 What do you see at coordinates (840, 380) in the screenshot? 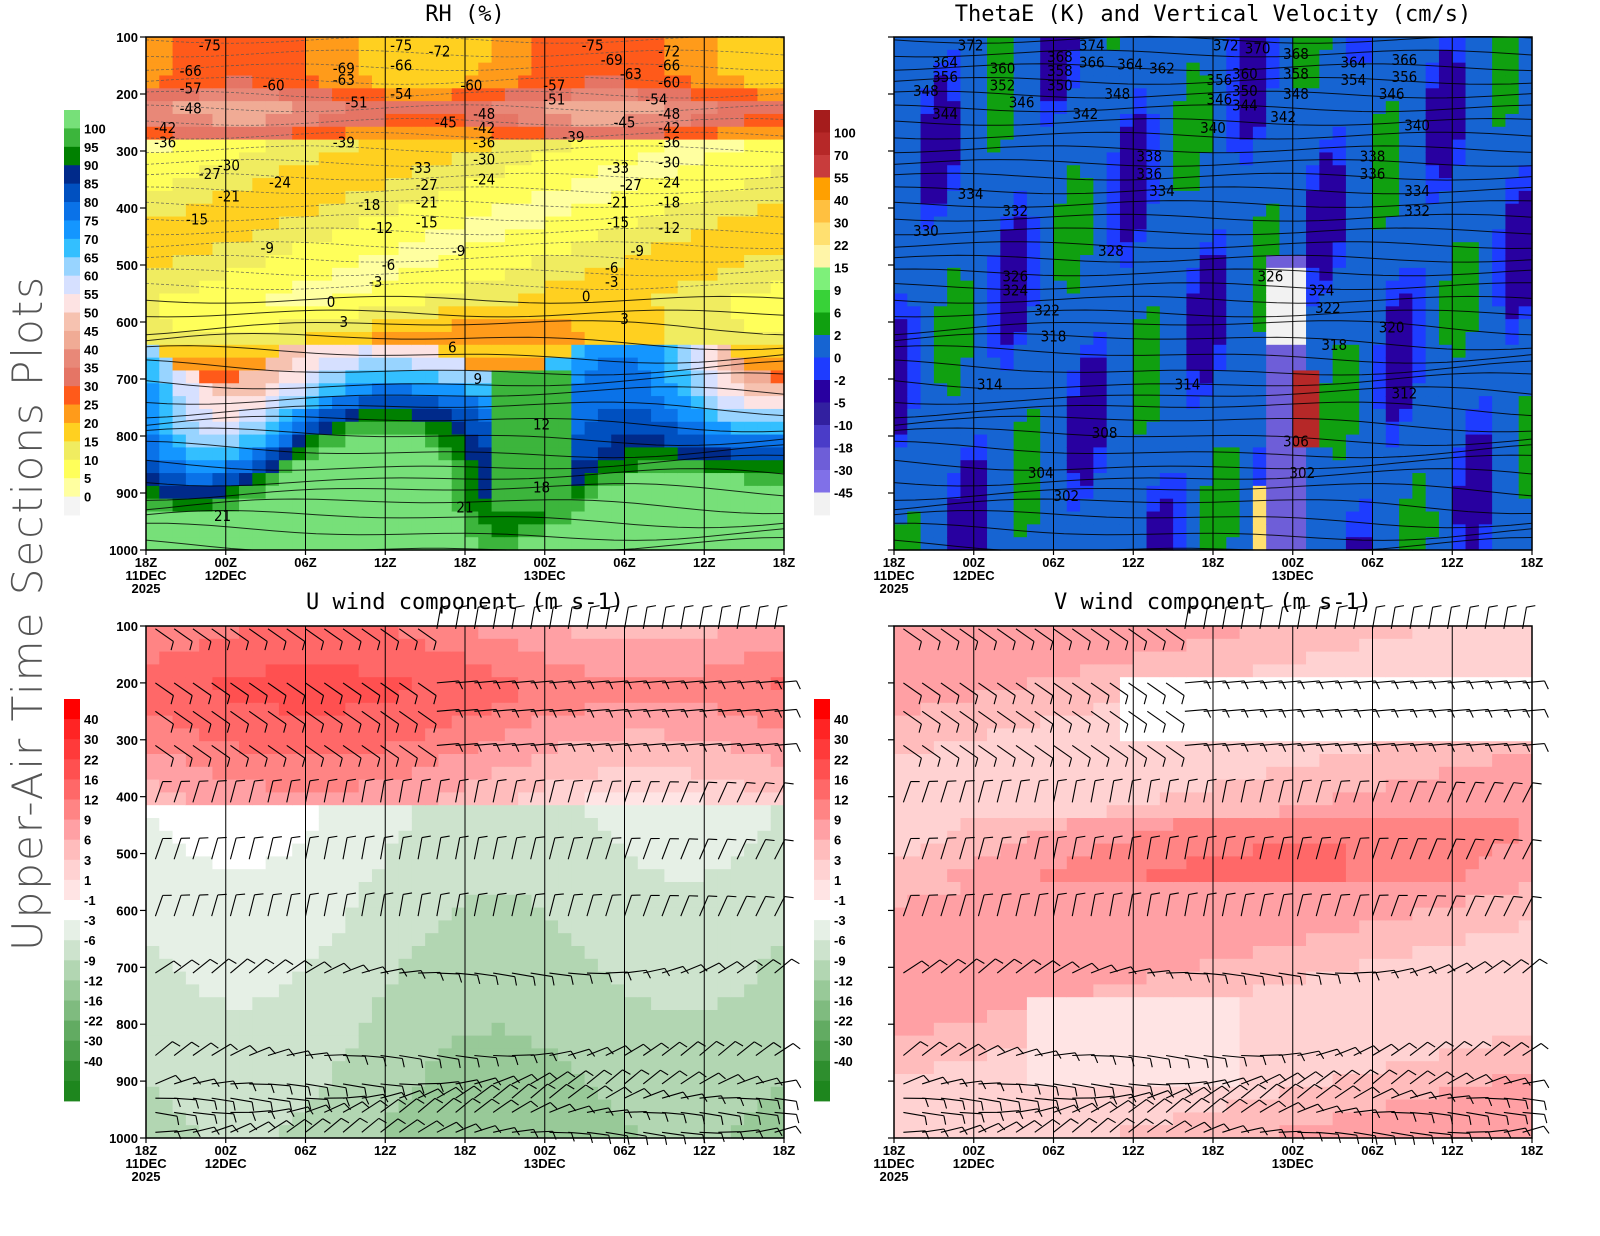
I see `colorbar-label: -2` at bounding box center [840, 380].